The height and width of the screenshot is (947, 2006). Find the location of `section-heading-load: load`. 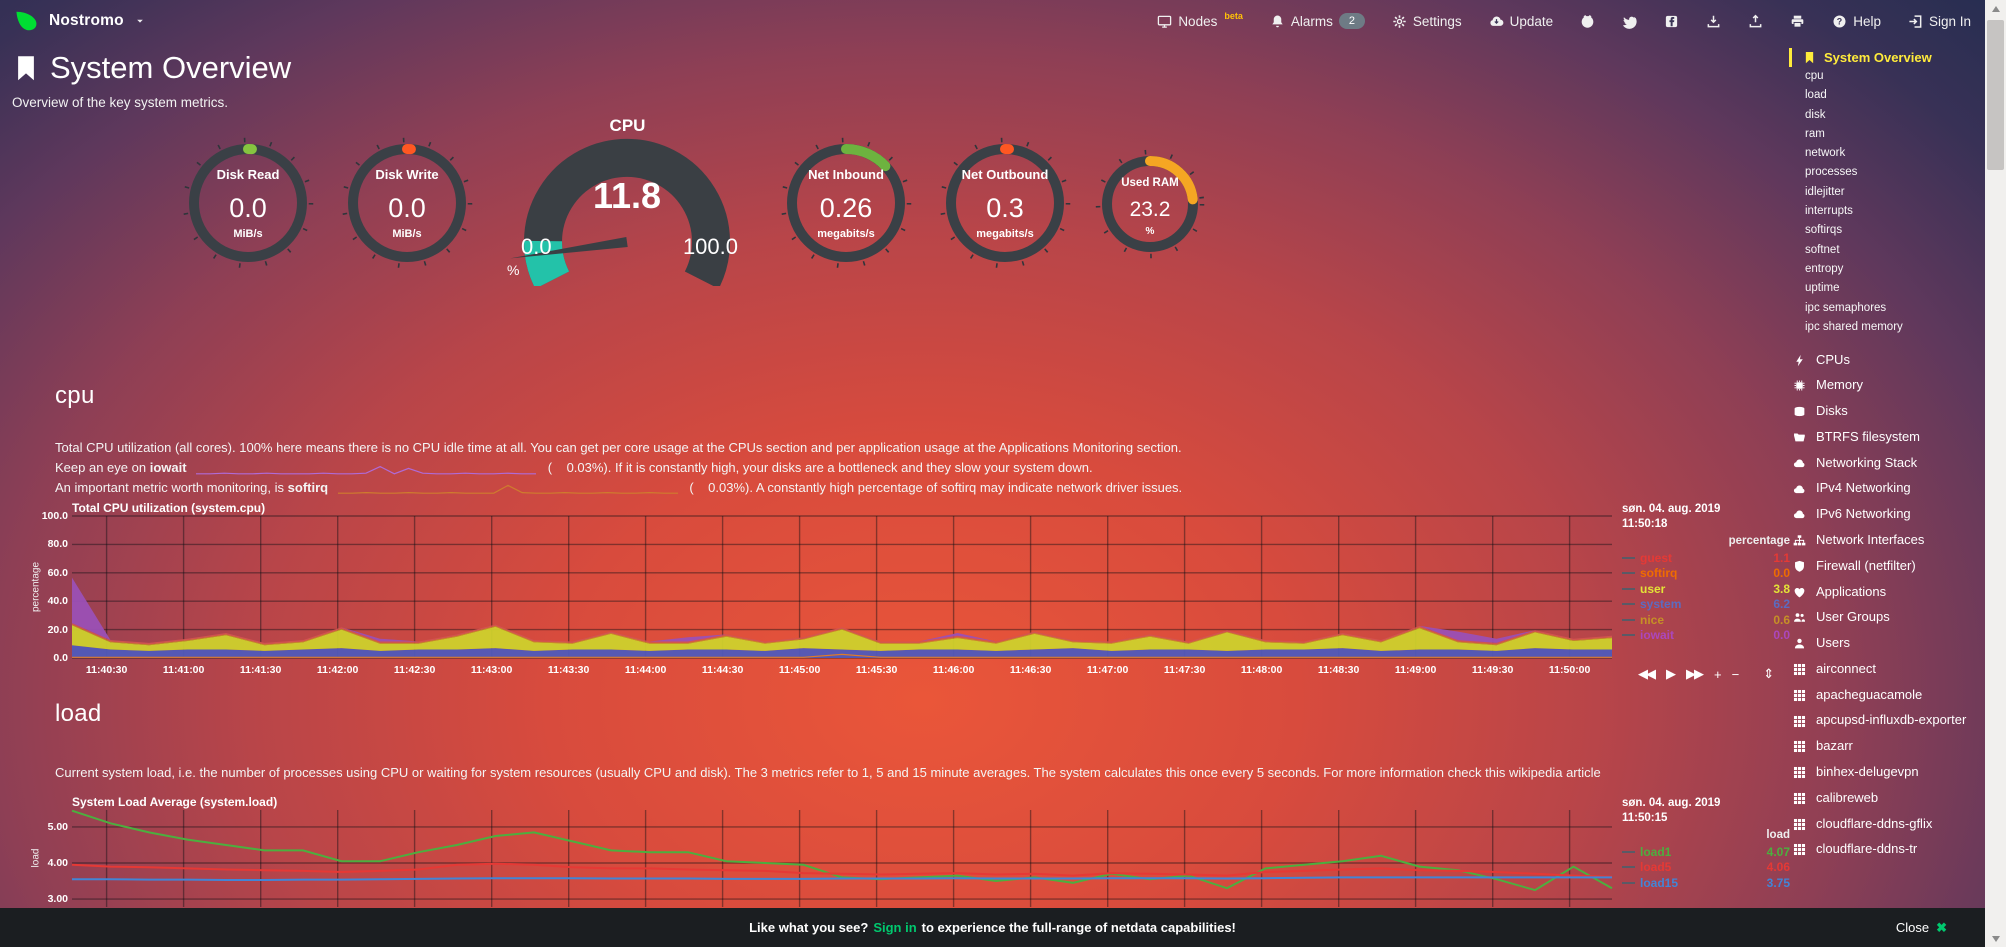

section-heading-load: load is located at coordinates (78, 713).